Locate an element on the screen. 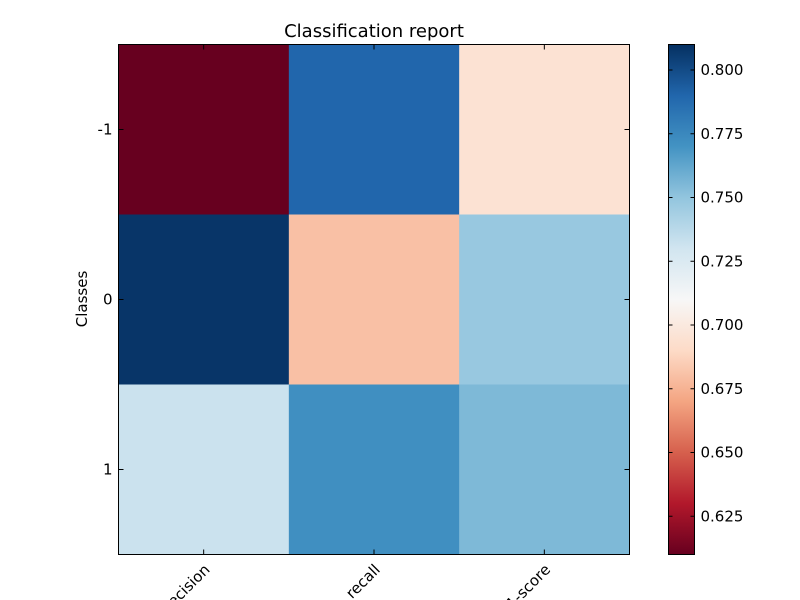 The image size is (800, 600). colorbar-tick-label: 0.650 is located at coordinates (722, 453).